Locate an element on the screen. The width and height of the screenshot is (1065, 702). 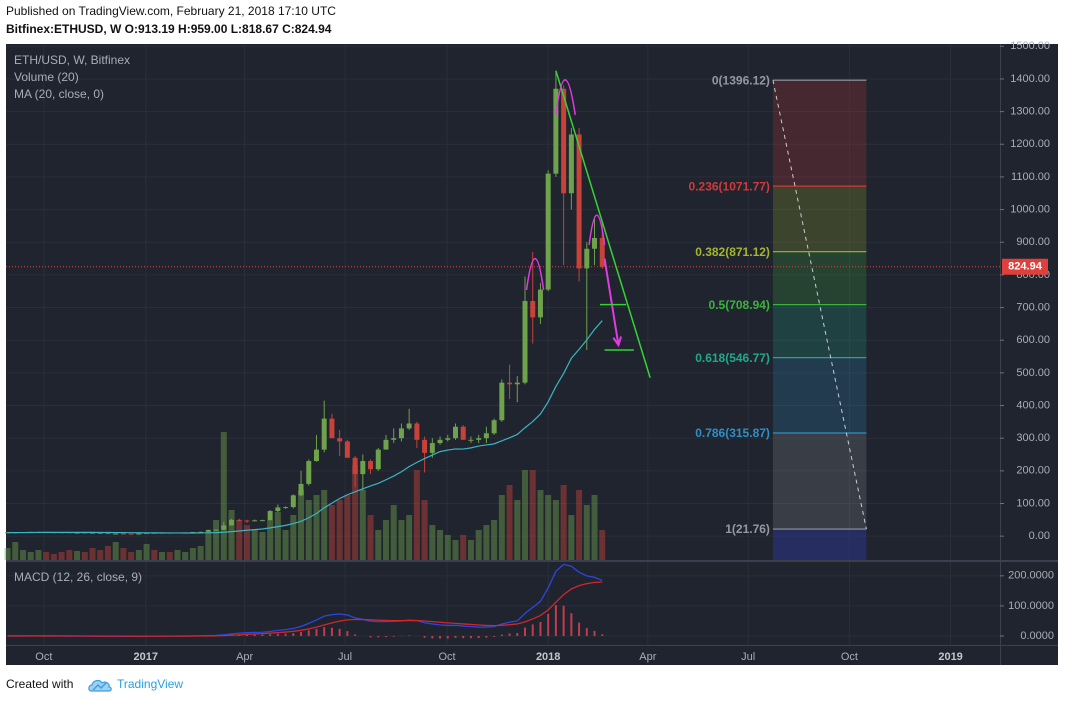
macd-tick-label: 100.0000 is located at coordinates (1031, 606).